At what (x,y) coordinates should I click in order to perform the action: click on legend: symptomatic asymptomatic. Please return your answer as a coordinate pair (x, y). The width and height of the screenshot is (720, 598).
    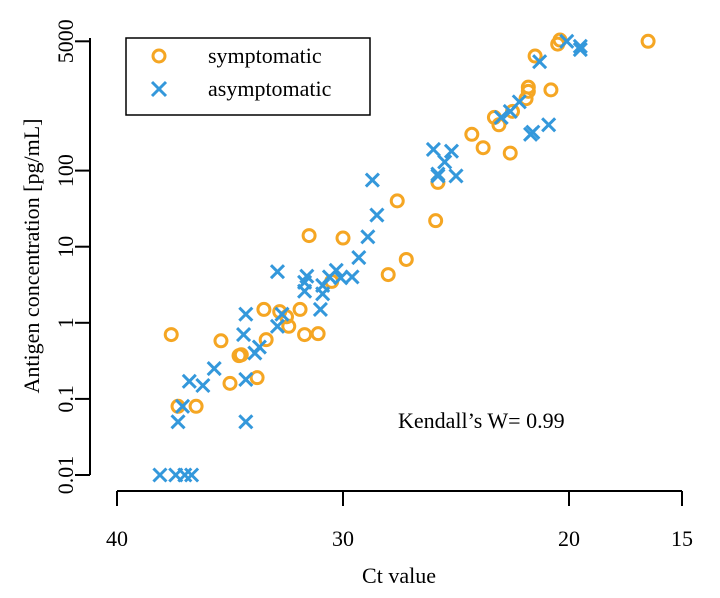
    Looking at the image, I should click on (248, 76).